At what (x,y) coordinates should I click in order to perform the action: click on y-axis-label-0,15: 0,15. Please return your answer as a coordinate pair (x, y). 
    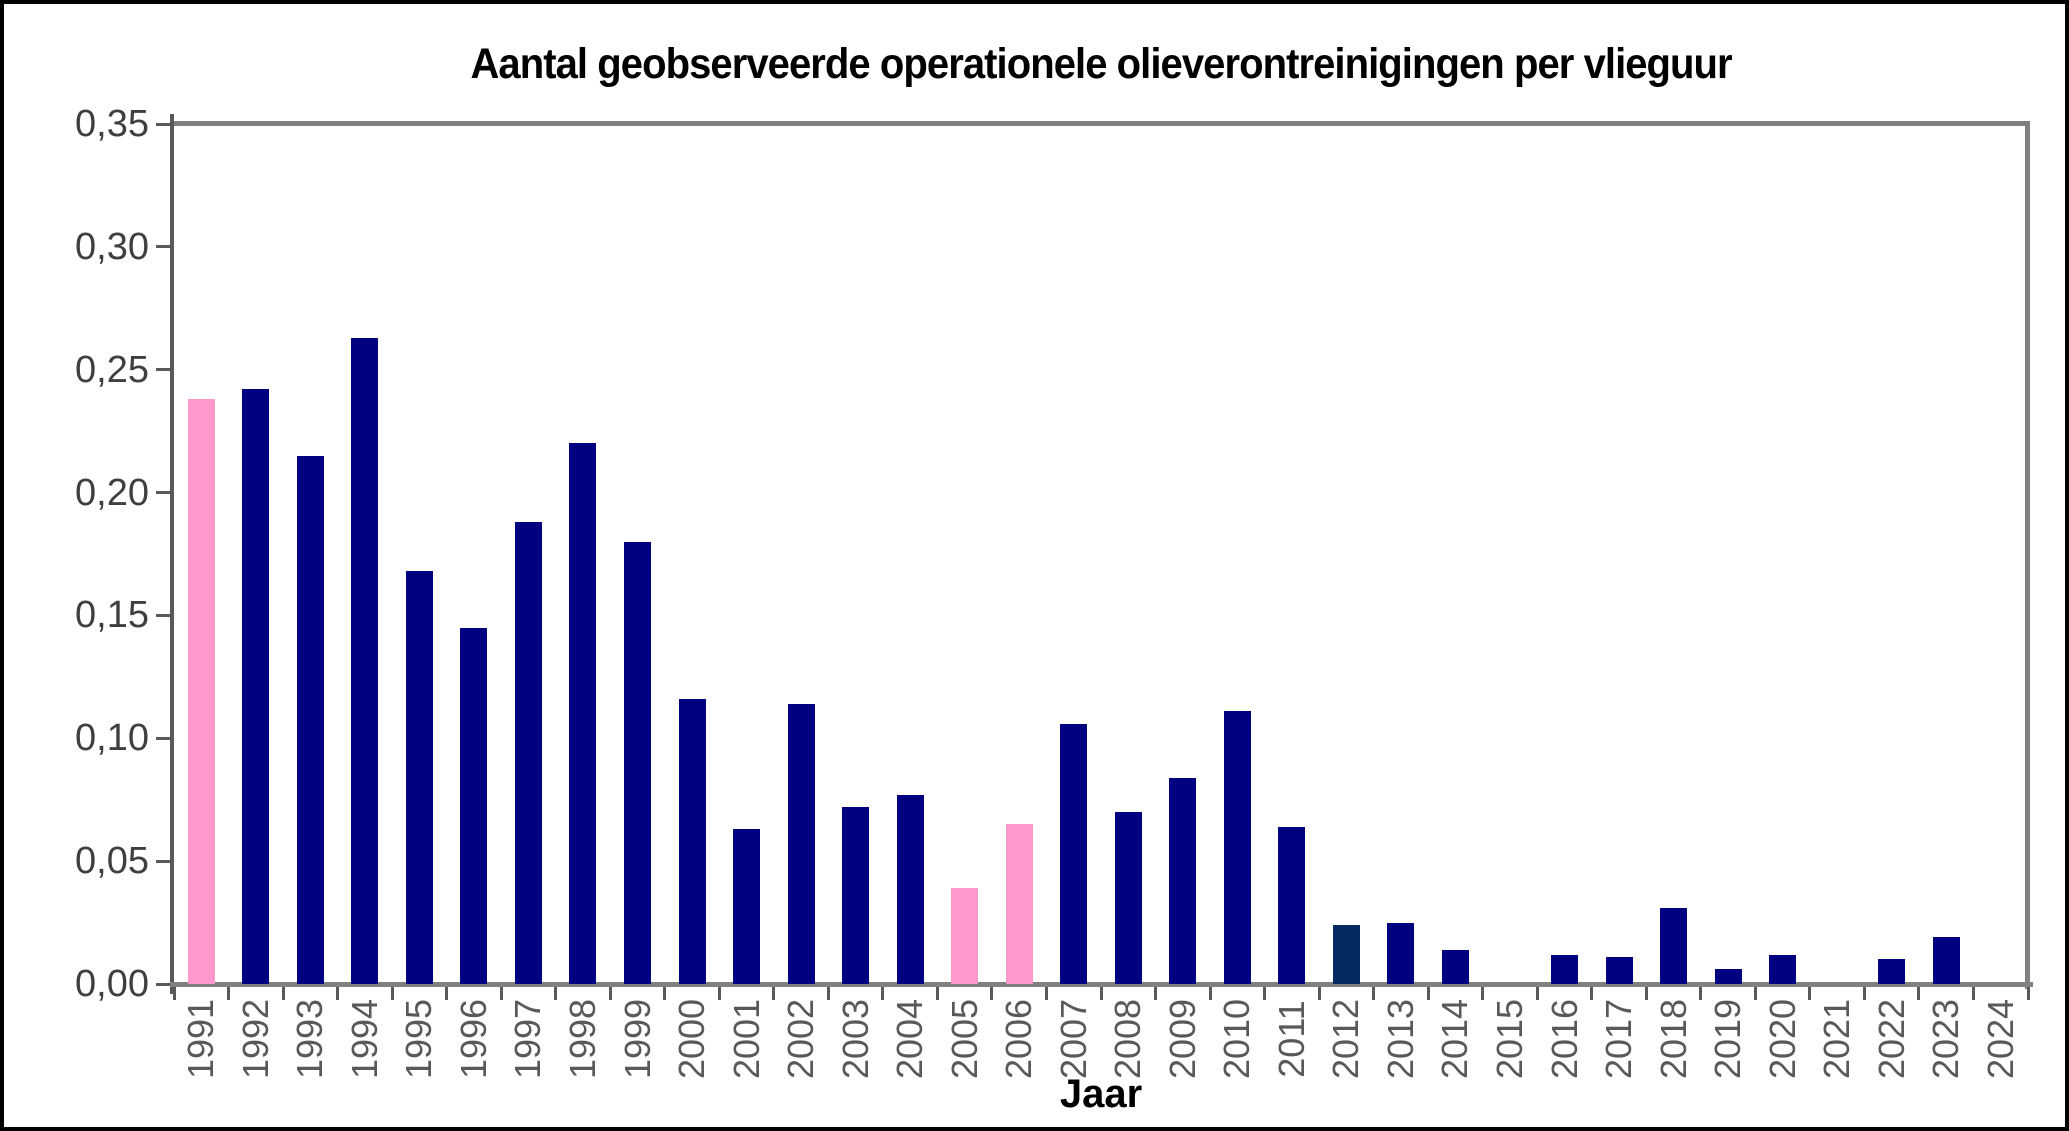
    Looking at the image, I should click on (112, 615).